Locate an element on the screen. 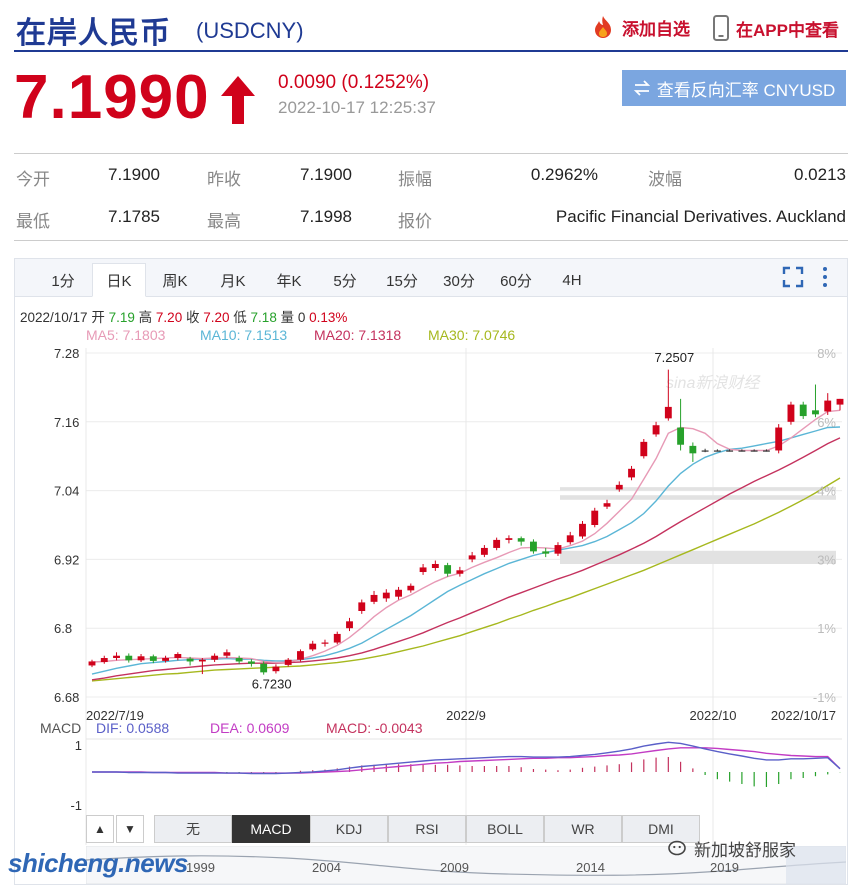  stat-label-open: 今开 is located at coordinates (33, 179).